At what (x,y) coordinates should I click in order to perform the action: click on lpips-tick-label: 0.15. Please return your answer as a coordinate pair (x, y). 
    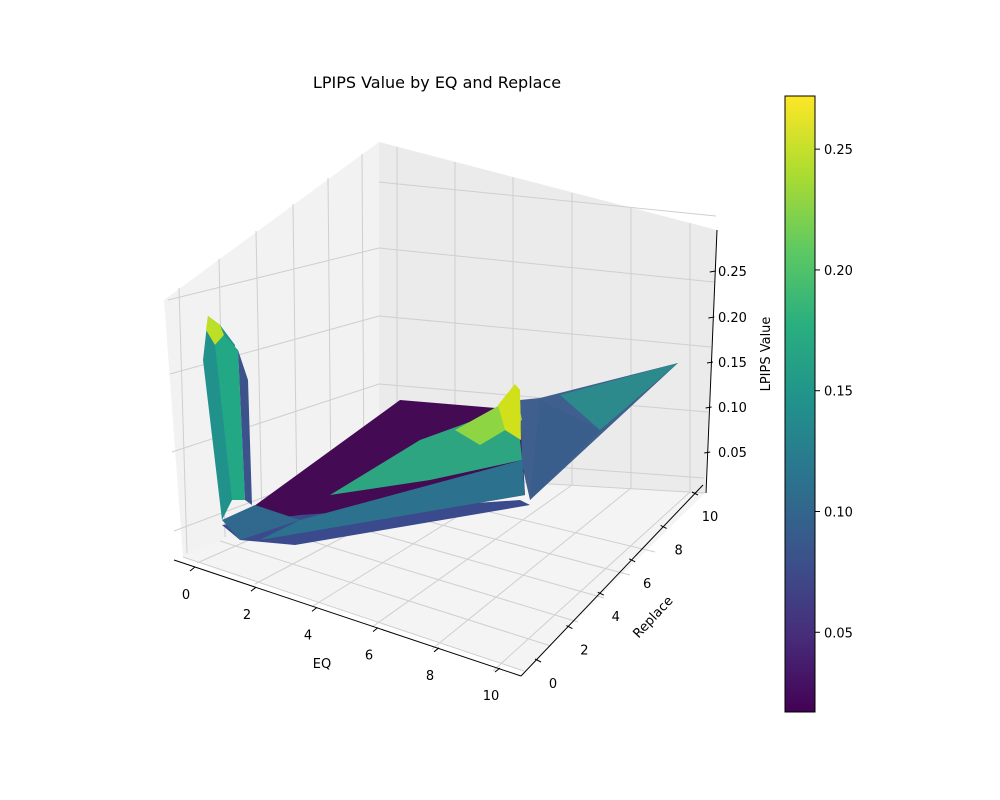
    Looking at the image, I should click on (732, 363).